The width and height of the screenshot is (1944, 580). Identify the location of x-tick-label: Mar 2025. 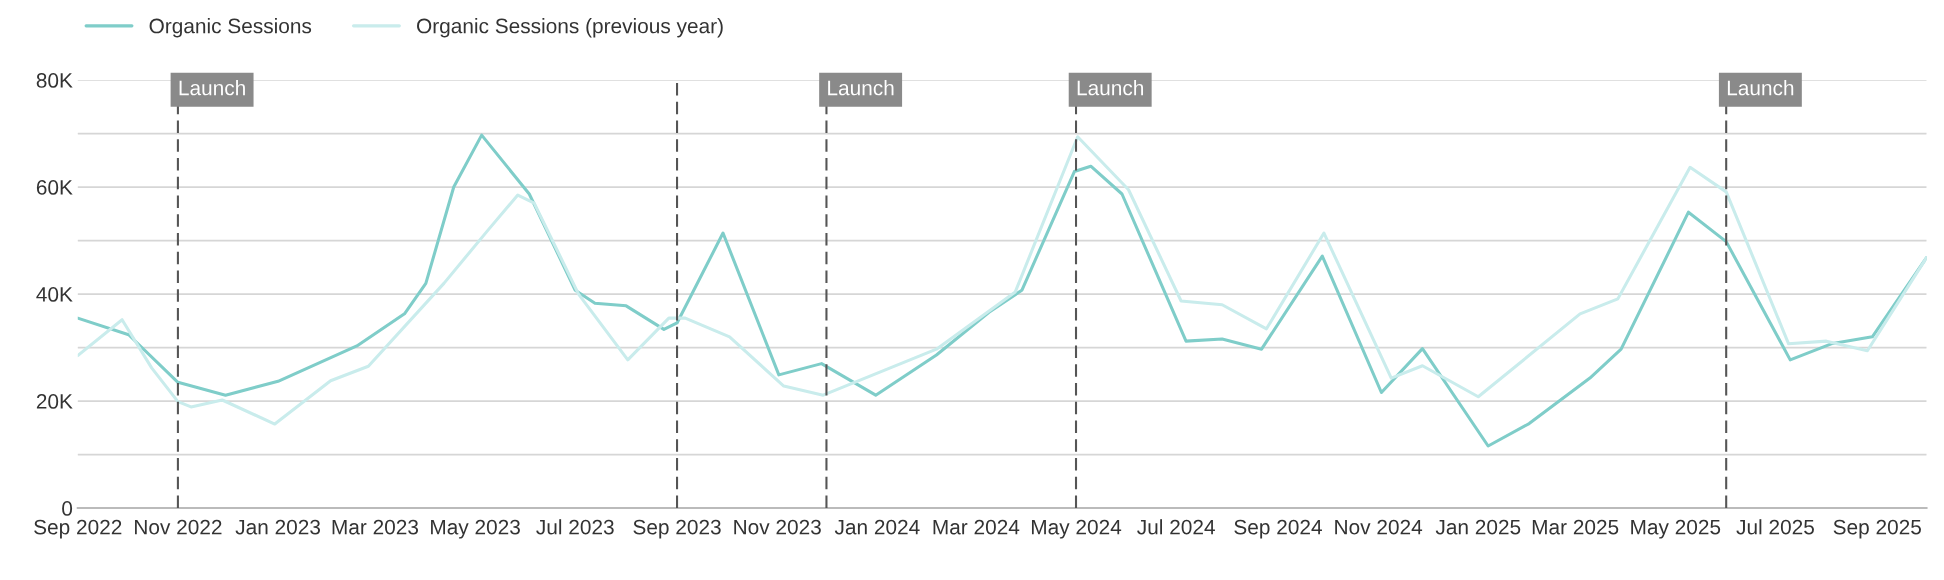
(1575, 527).